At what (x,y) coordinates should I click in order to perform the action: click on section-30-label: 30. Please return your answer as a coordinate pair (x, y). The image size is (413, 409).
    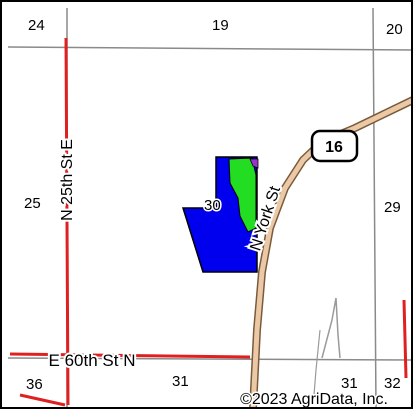
    Looking at the image, I should click on (212, 205).